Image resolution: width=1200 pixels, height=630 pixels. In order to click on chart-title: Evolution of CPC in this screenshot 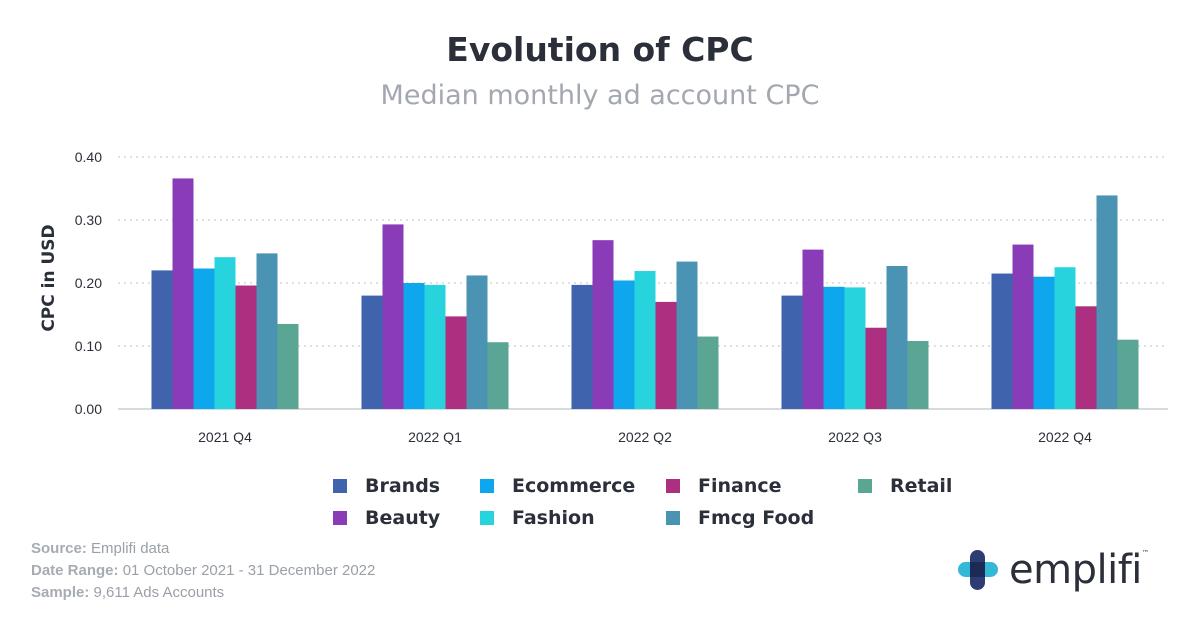, I will do `click(600, 49)`.